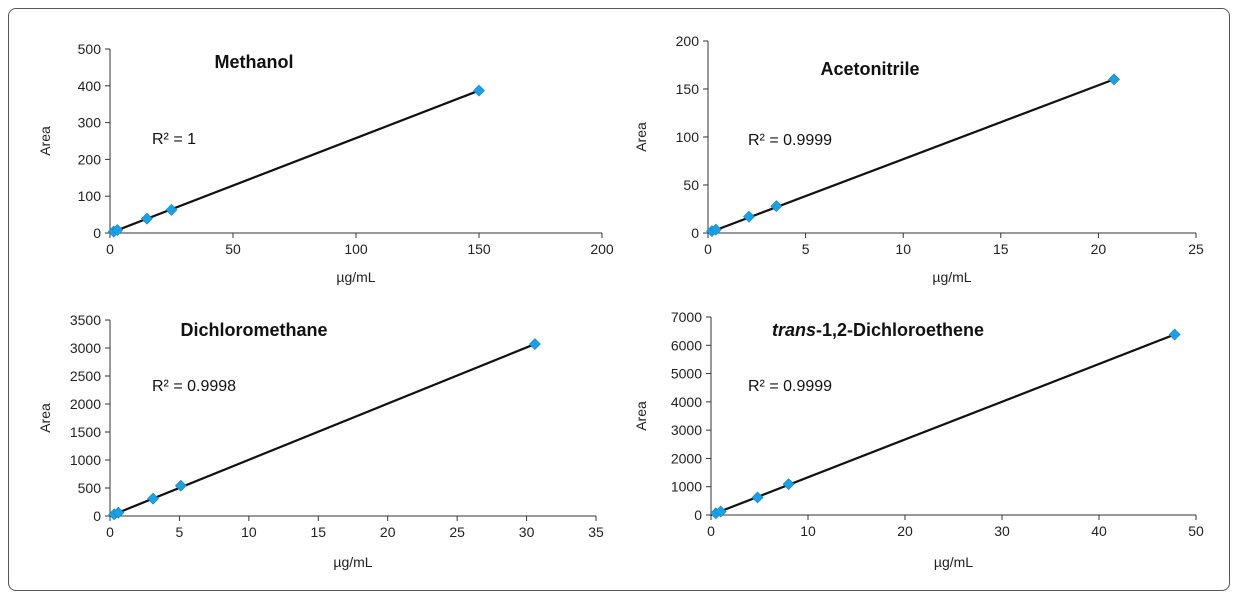 Image resolution: width=1238 pixels, height=599 pixels. Describe the element at coordinates (85, 320) in the screenshot. I see `y-tick-label: 3500` at that location.